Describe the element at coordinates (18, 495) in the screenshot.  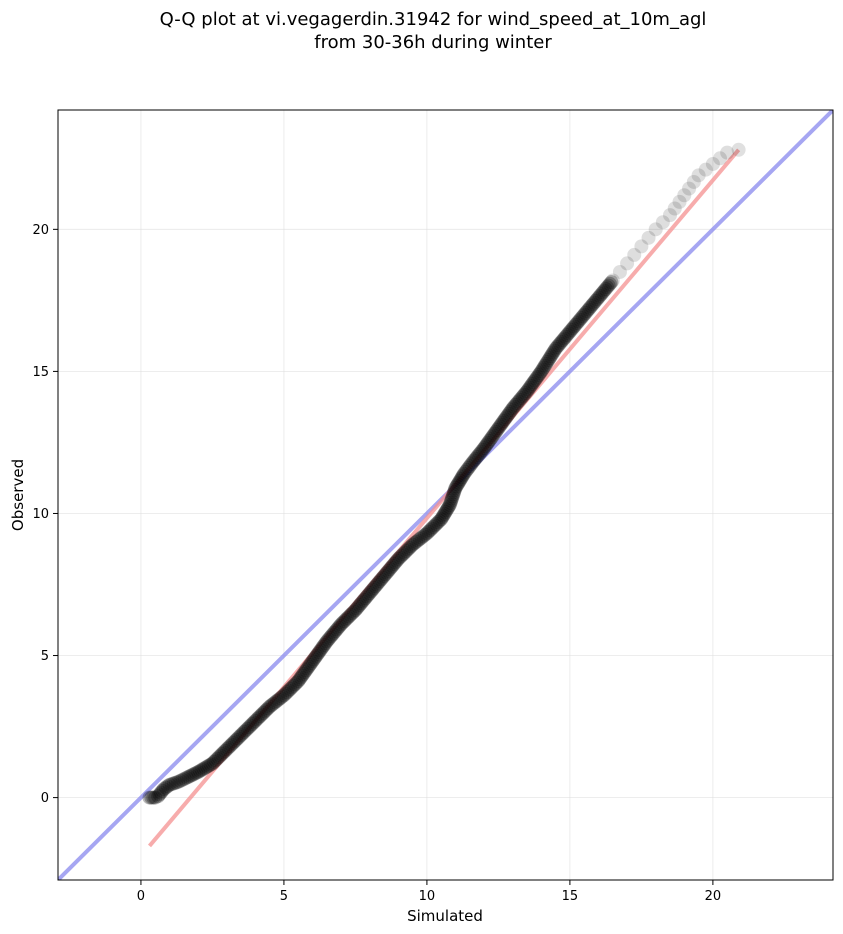
I see `y-axis-label: Observed` at that location.